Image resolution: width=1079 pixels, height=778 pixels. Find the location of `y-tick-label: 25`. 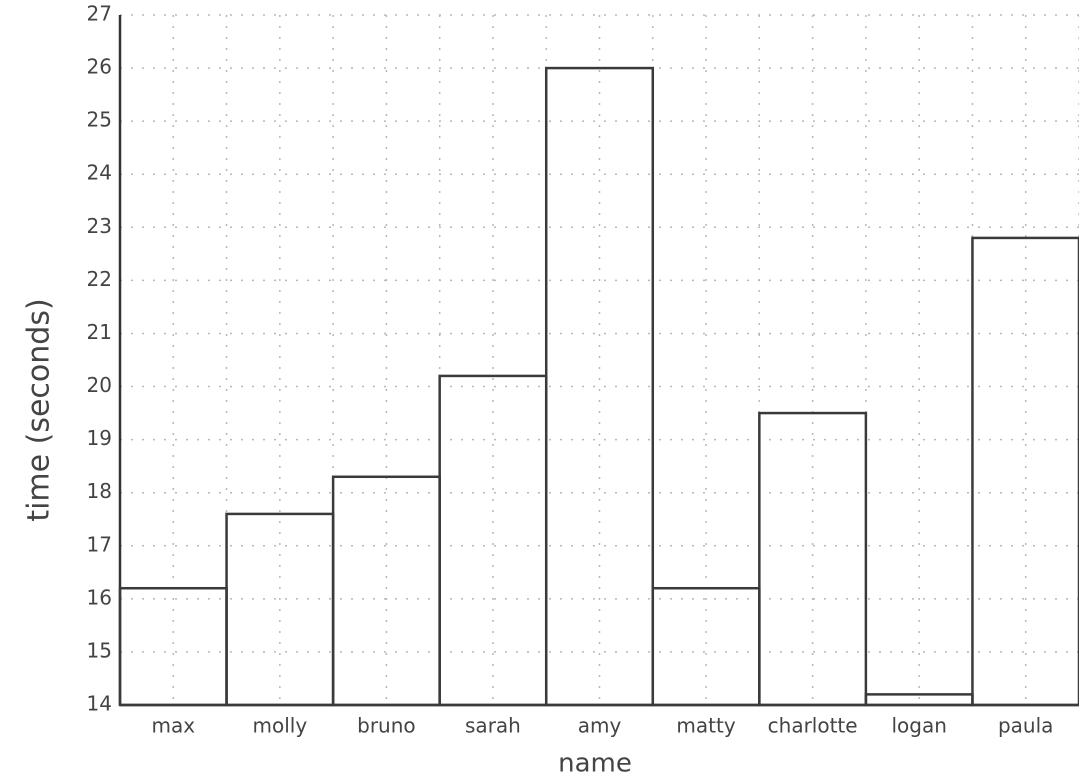

y-tick-label: 25 is located at coordinates (99, 120).